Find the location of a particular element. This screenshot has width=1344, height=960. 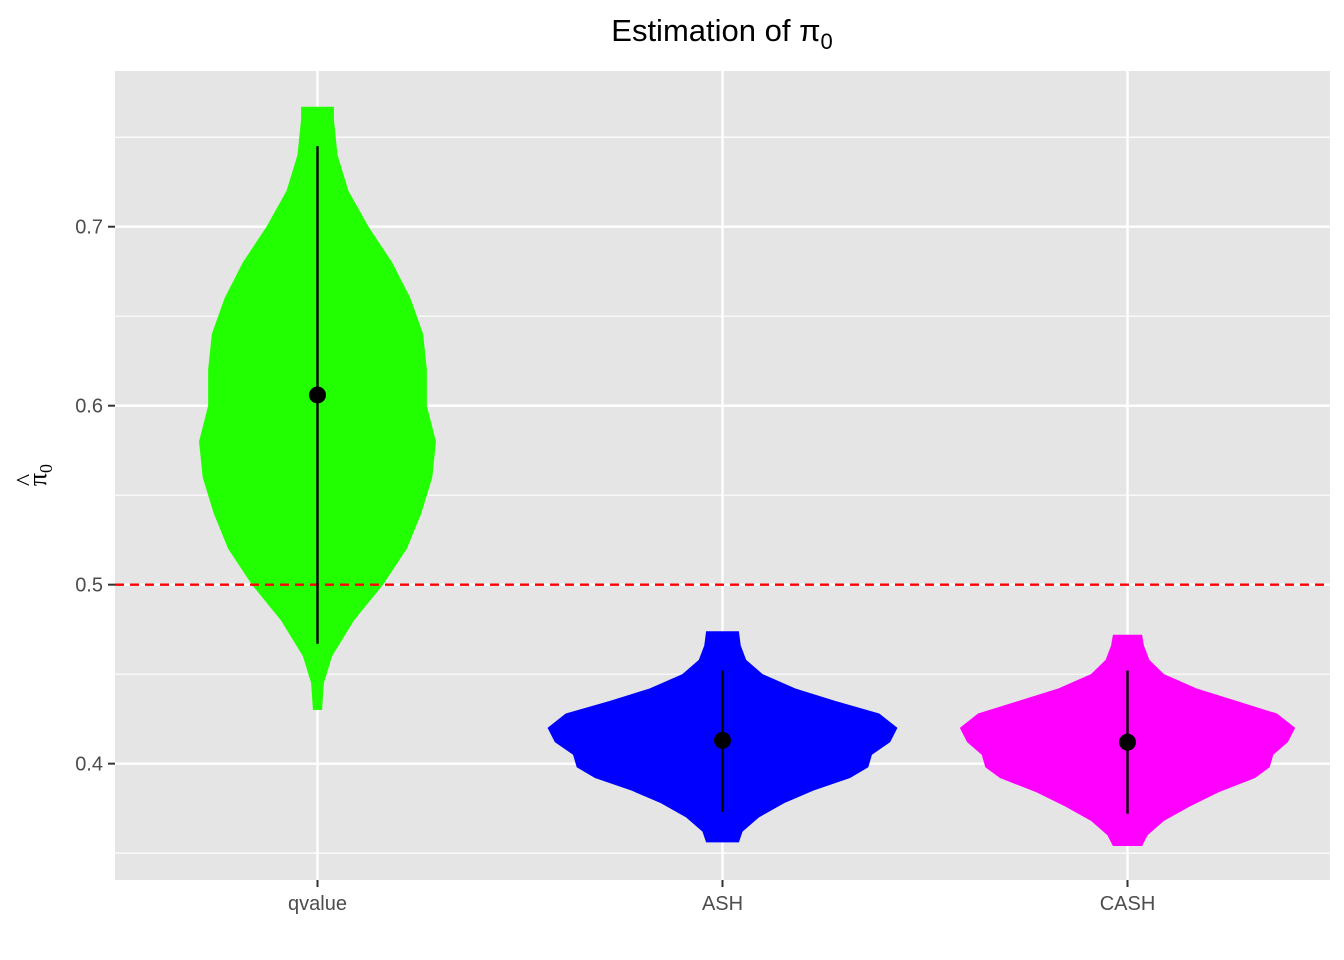

y-axis-label-main: π is located at coordinates (37, 479).